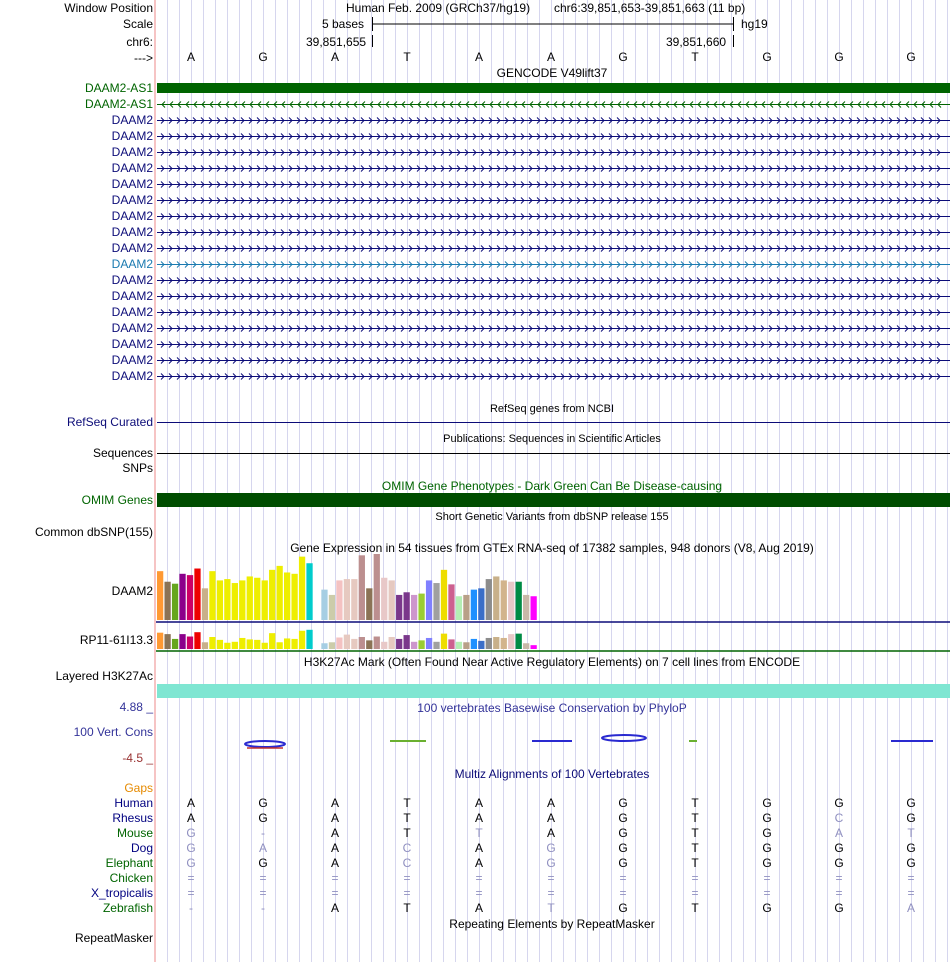 The height and width of the screenshot is (962, 950). What do you see at coordinates (127, 908) in the screenshot?
I see `species-label: Zebrafish` at bounding box center [127, 908].